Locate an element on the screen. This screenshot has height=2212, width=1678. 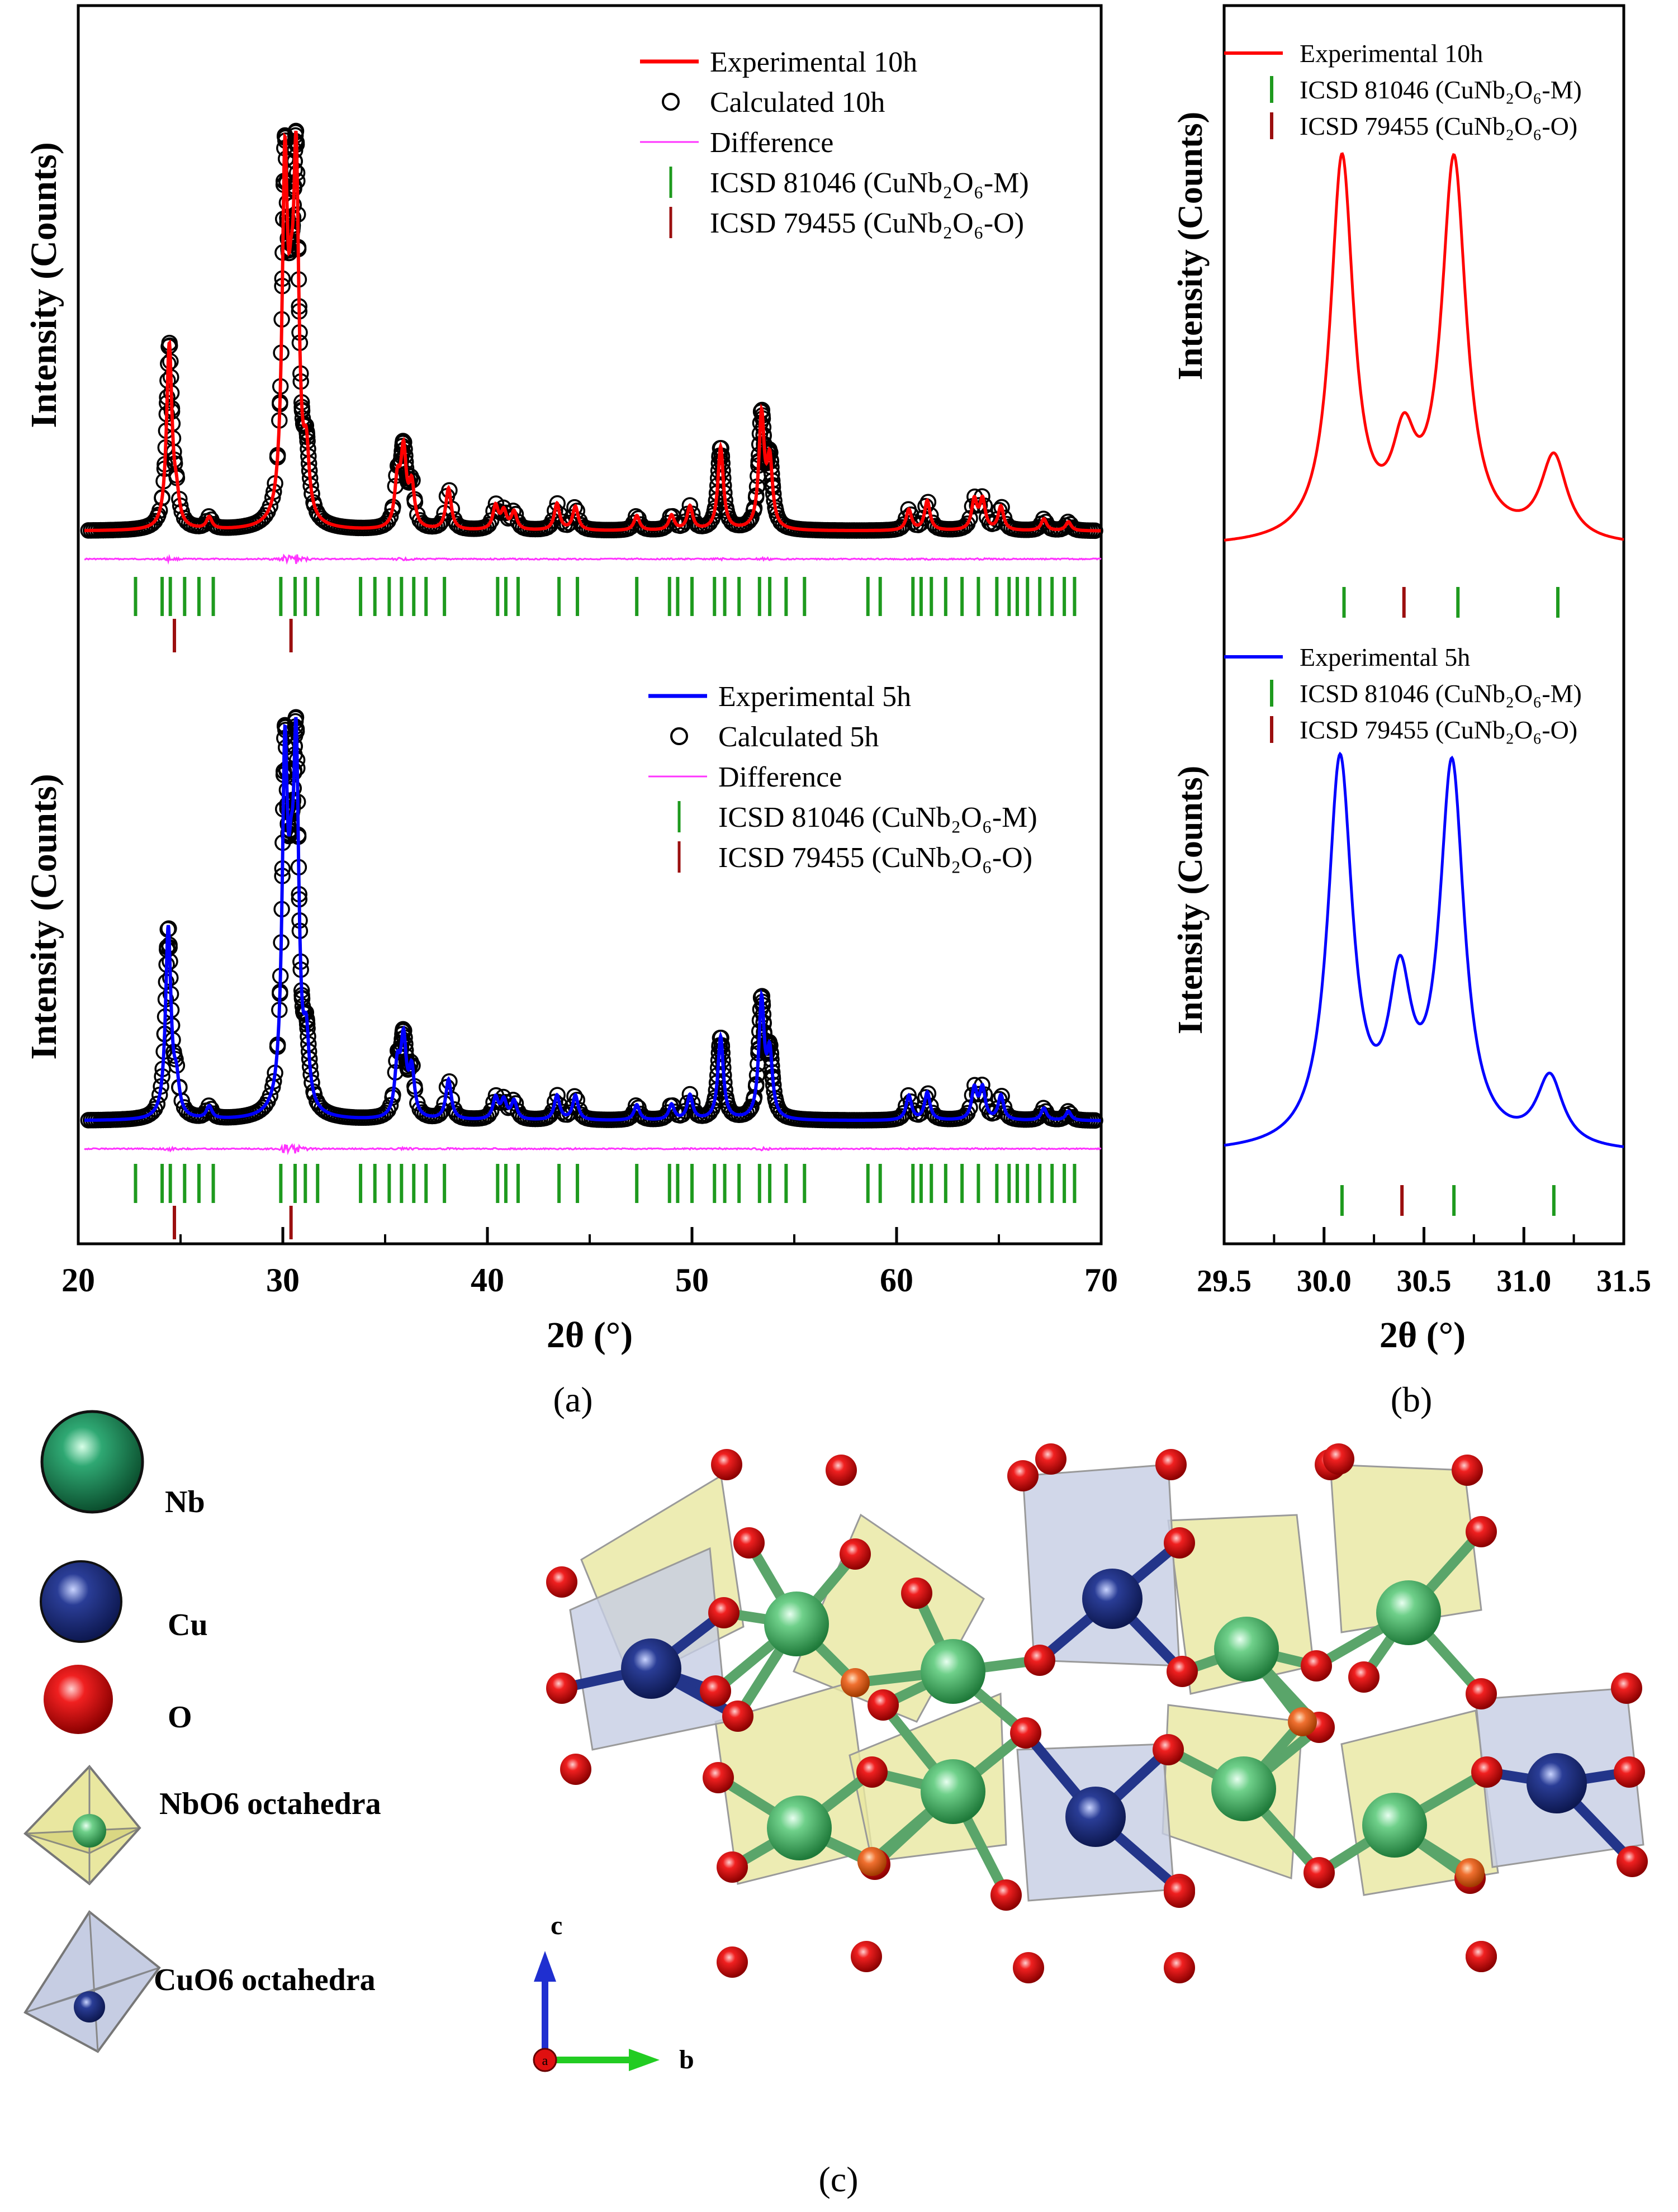
panel-a-bottom-ylabel: Intensity (Counts) is located at coordinates (43, 917).